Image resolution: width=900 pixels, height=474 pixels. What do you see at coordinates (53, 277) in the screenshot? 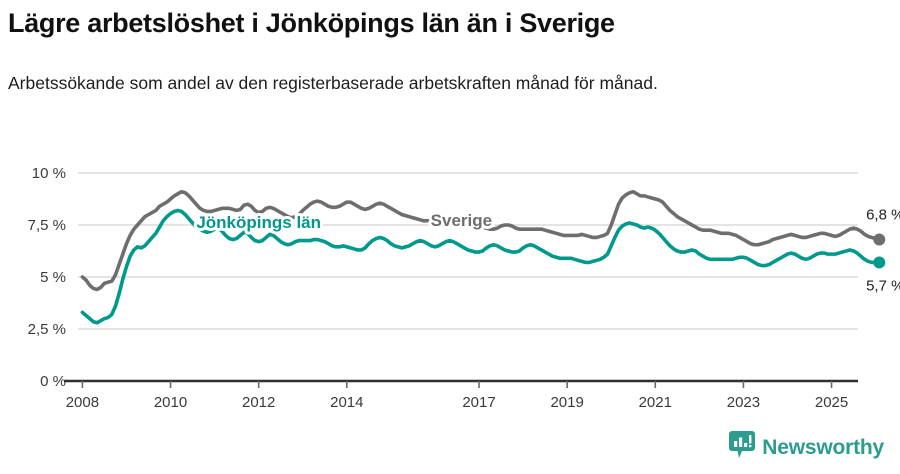
I see `y-tick-label: 5 %` at bounding box center [53, 277].